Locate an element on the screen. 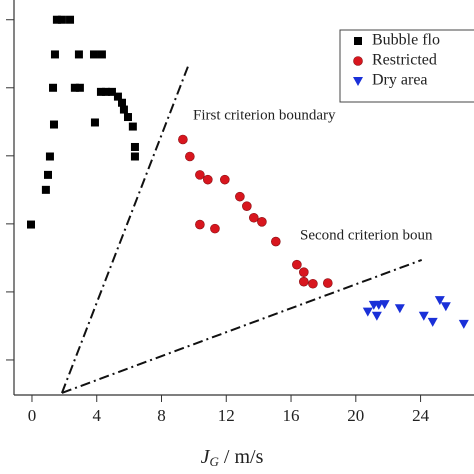 This screenshot has height=474, width=474. x-tick-label: 12 is located at coordinates (226, 415).